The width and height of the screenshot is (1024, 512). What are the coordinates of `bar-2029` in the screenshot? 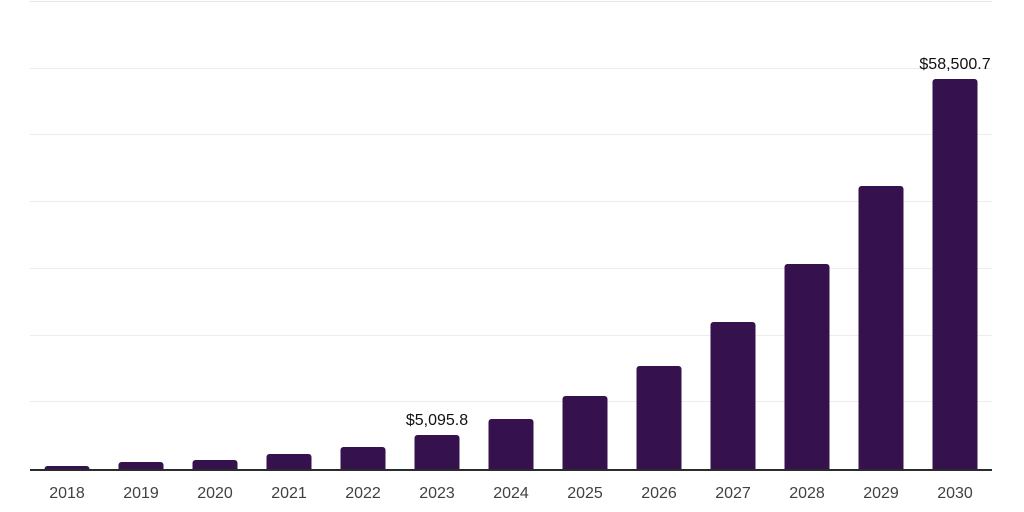 It's located at (881, 327).